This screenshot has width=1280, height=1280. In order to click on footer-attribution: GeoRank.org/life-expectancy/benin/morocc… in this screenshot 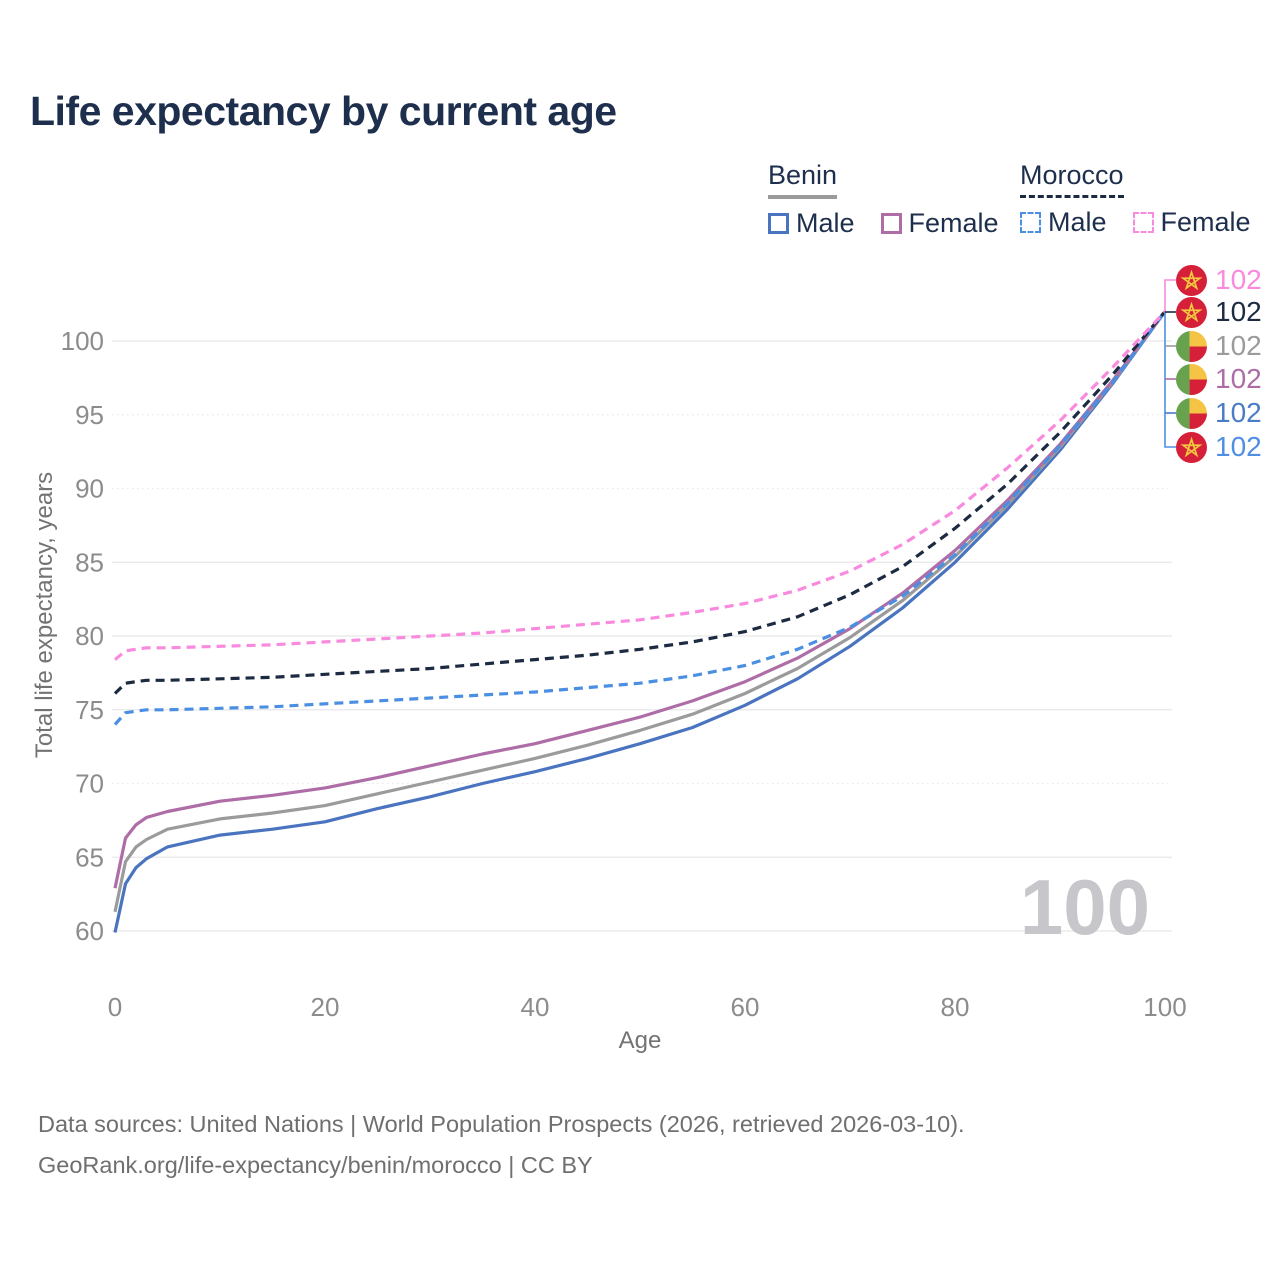, I will do `click(315, 1165)`.